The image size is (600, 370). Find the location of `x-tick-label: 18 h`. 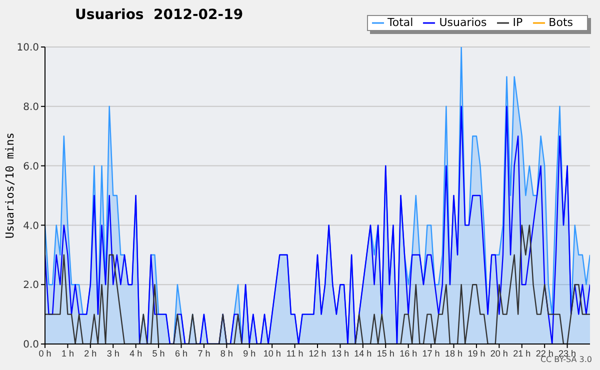

x-tick-label: 18 h is located at coordinates (453, 353).